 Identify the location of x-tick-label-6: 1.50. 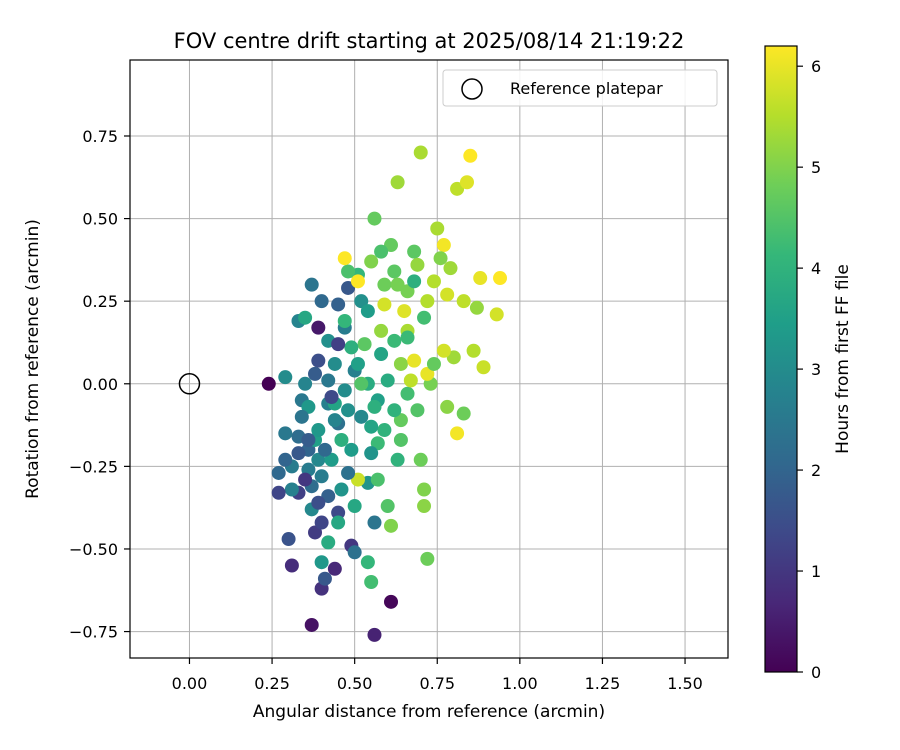
(685, 683).